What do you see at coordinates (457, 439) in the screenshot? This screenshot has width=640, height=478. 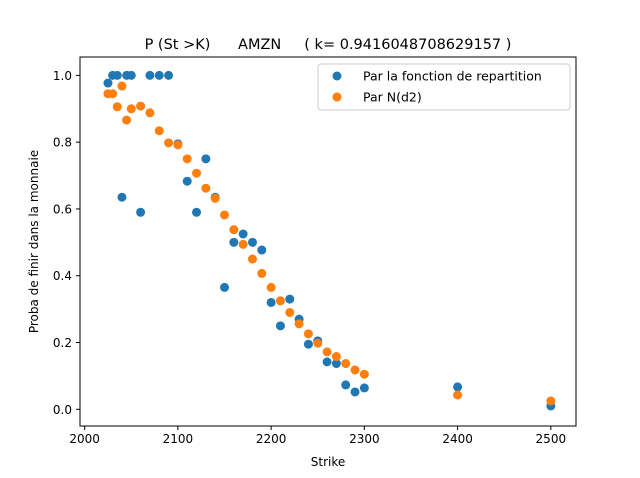 I see `x-tick-label: 2400` at bounding box center [457, 439].